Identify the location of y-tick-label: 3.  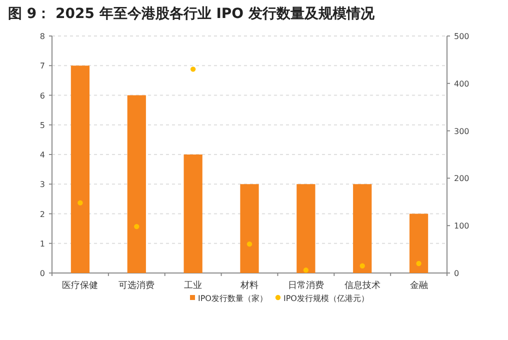
(42, 185).